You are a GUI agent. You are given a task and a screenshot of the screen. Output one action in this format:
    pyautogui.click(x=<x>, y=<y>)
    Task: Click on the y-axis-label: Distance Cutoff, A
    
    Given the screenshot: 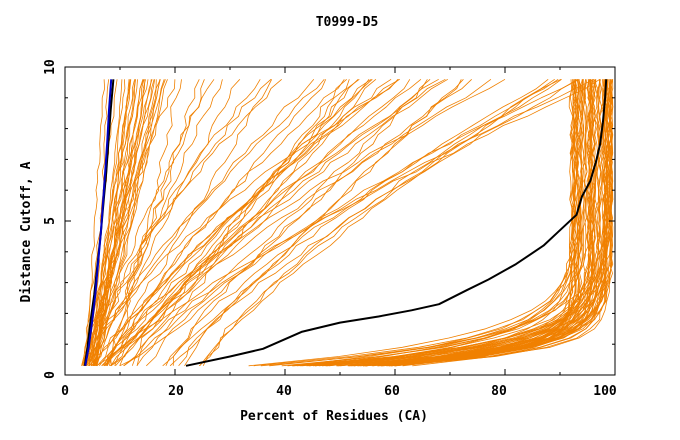 What is the action you would take?
    pyautogui.click(x=26, y=231)
    